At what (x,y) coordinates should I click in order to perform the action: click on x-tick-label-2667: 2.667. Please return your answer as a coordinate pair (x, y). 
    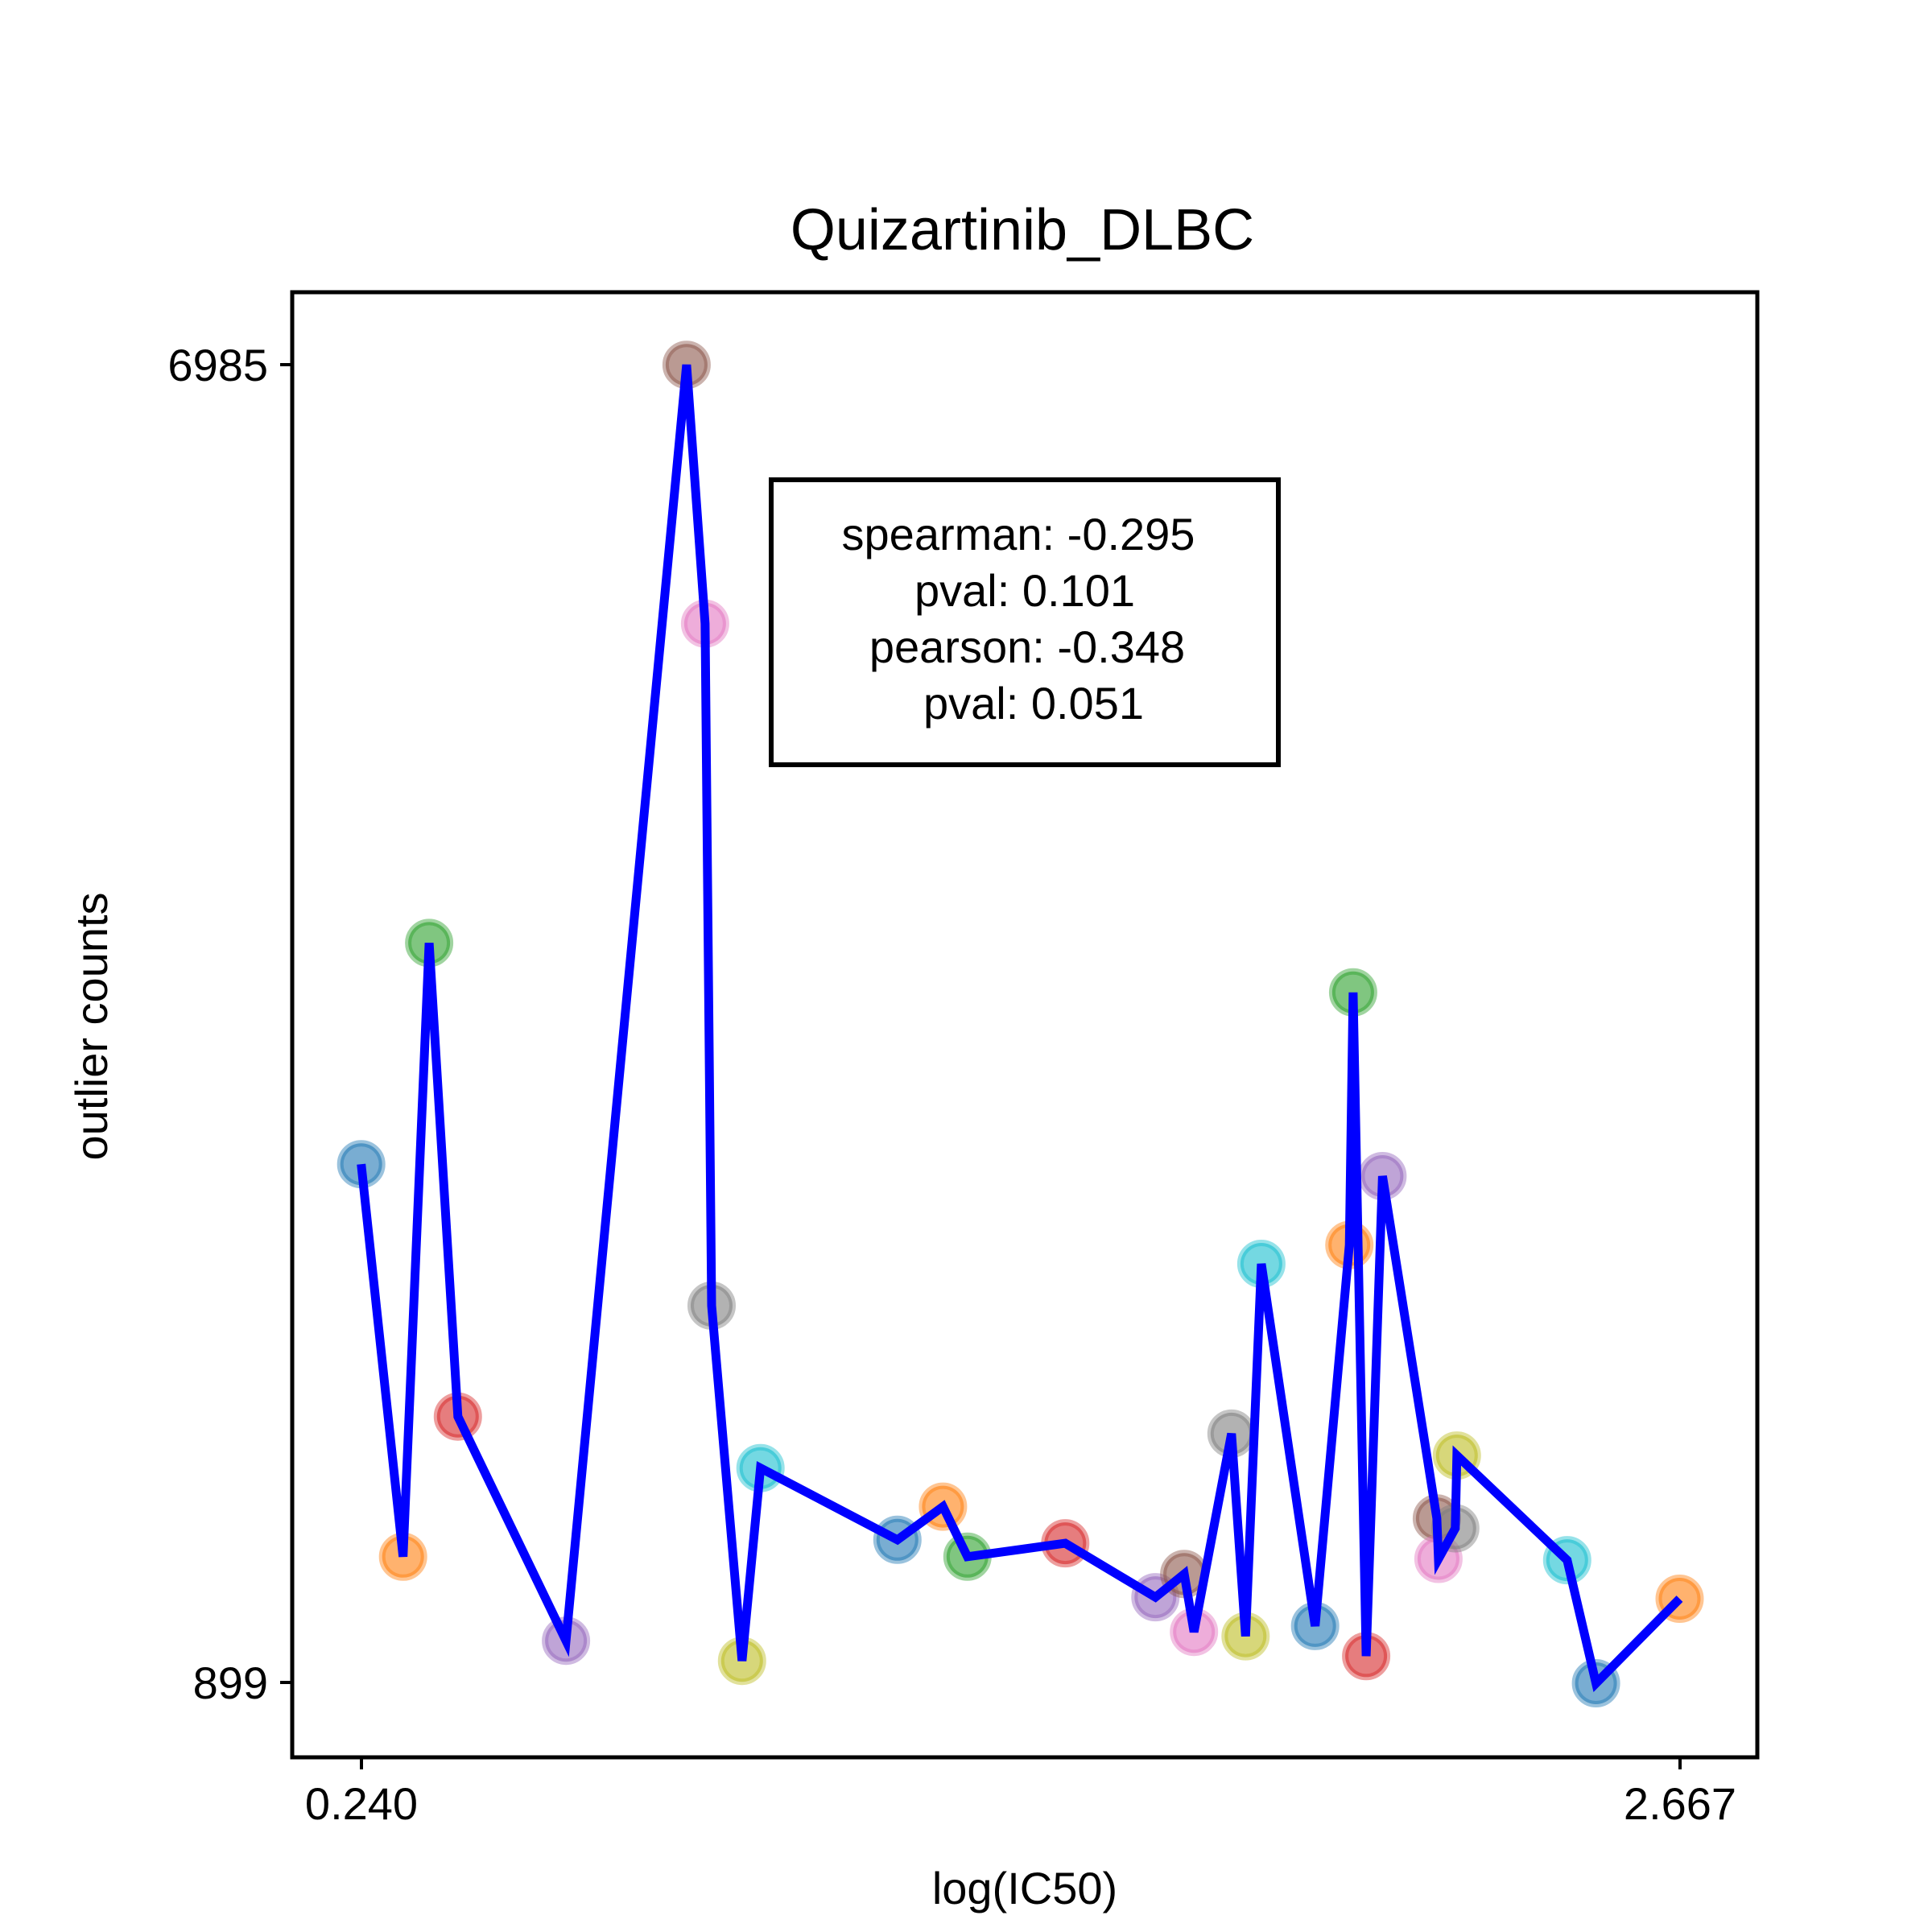
    Looking at the image, I should click on (1680, 1803).